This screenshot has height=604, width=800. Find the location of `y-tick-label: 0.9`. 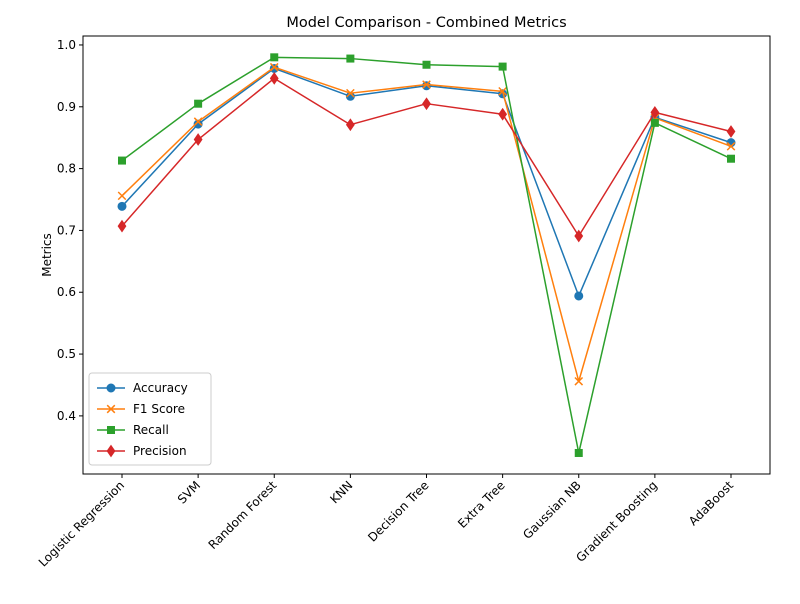

y-tick-label: 0.9 is located at coordinates (66, 107).